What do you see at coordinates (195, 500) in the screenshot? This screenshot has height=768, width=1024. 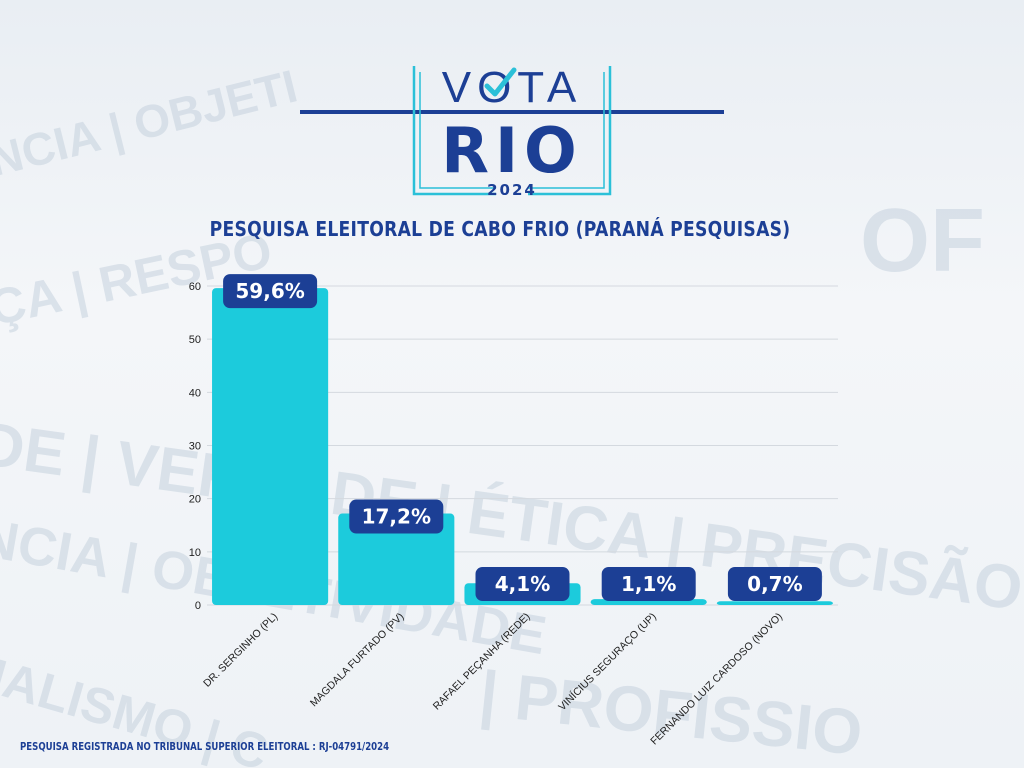 I see `y-tick-label: 20` at bounding box center [195, 500].